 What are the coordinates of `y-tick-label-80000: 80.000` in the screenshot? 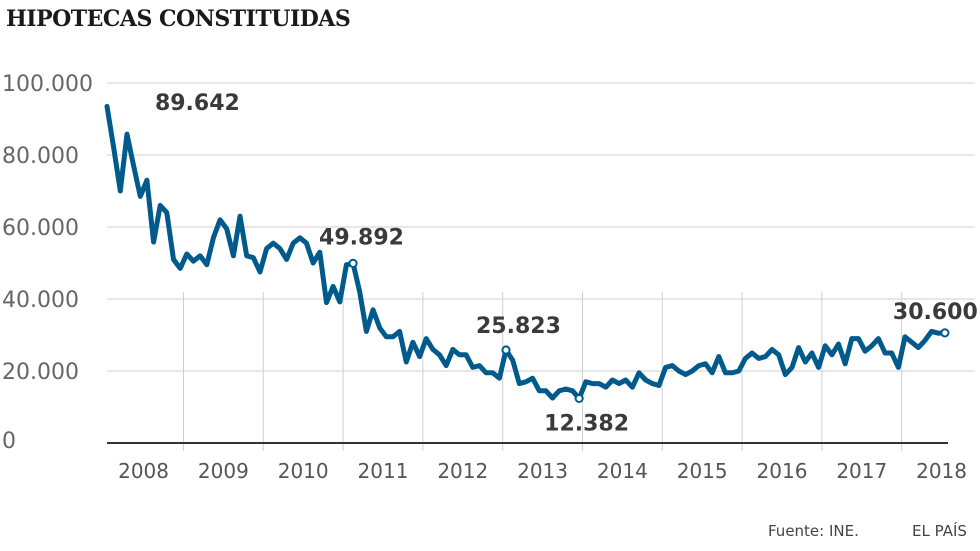 It's located at (40, 156).